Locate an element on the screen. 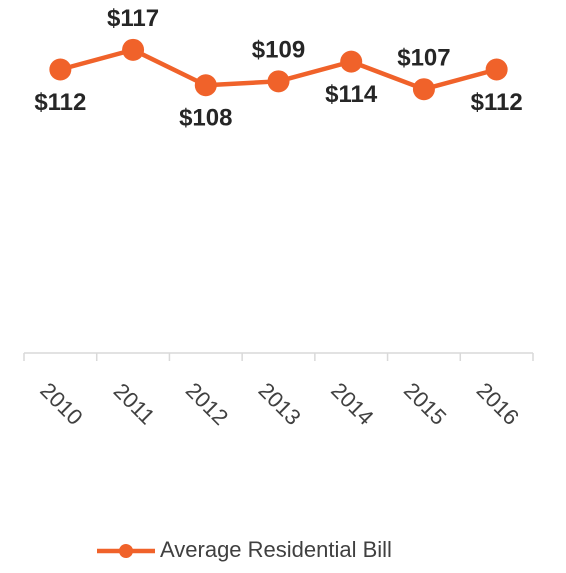  data-label: $108 is located at coordinates (205, 118).